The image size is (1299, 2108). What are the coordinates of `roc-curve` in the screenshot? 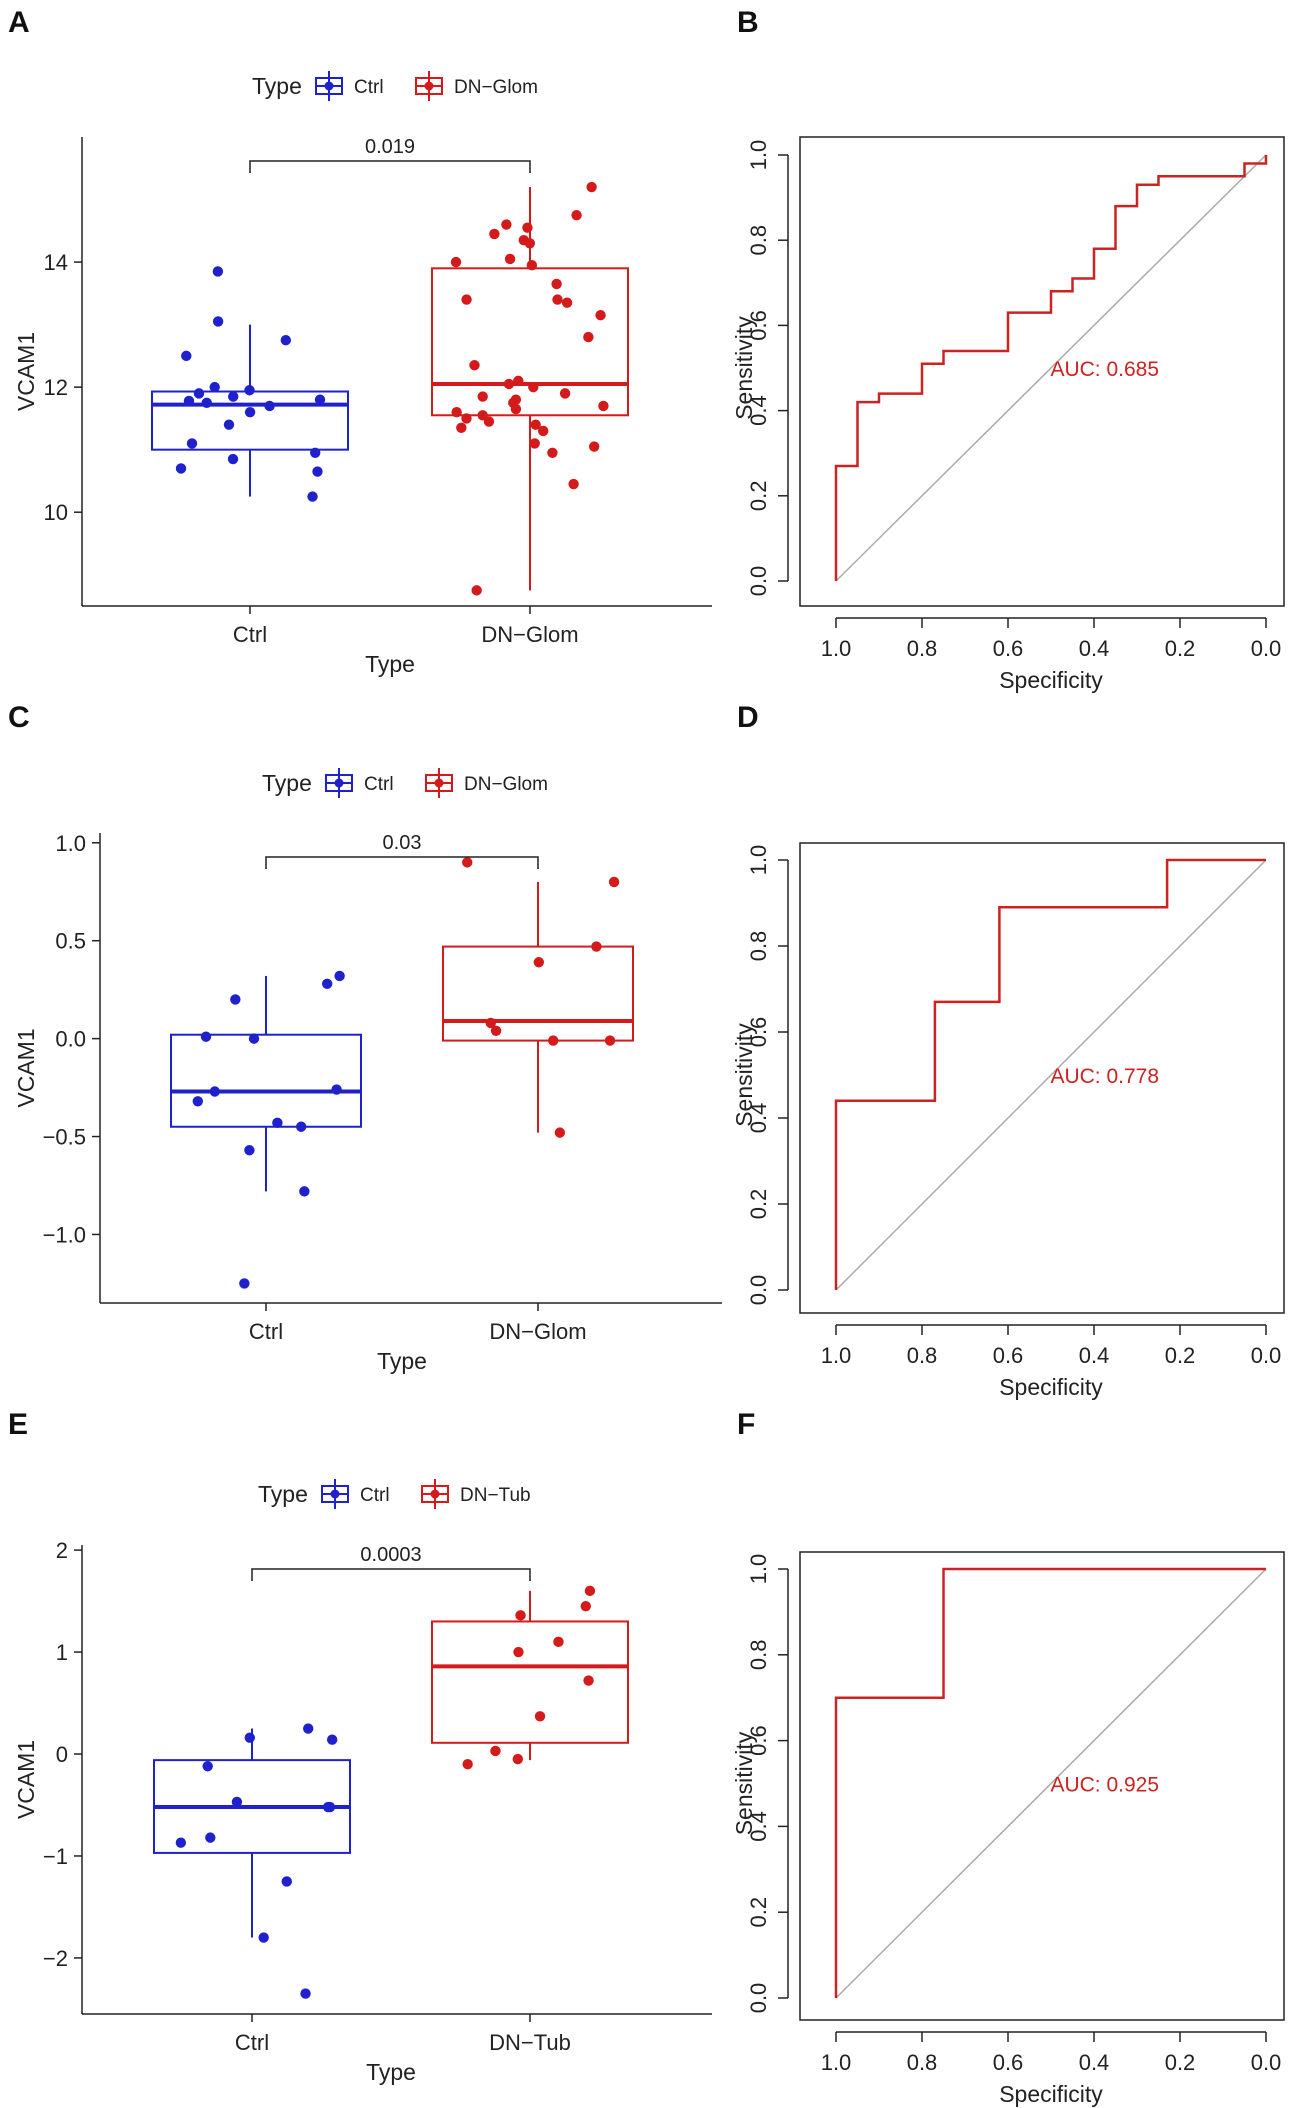 It's located at (1050, 1074).